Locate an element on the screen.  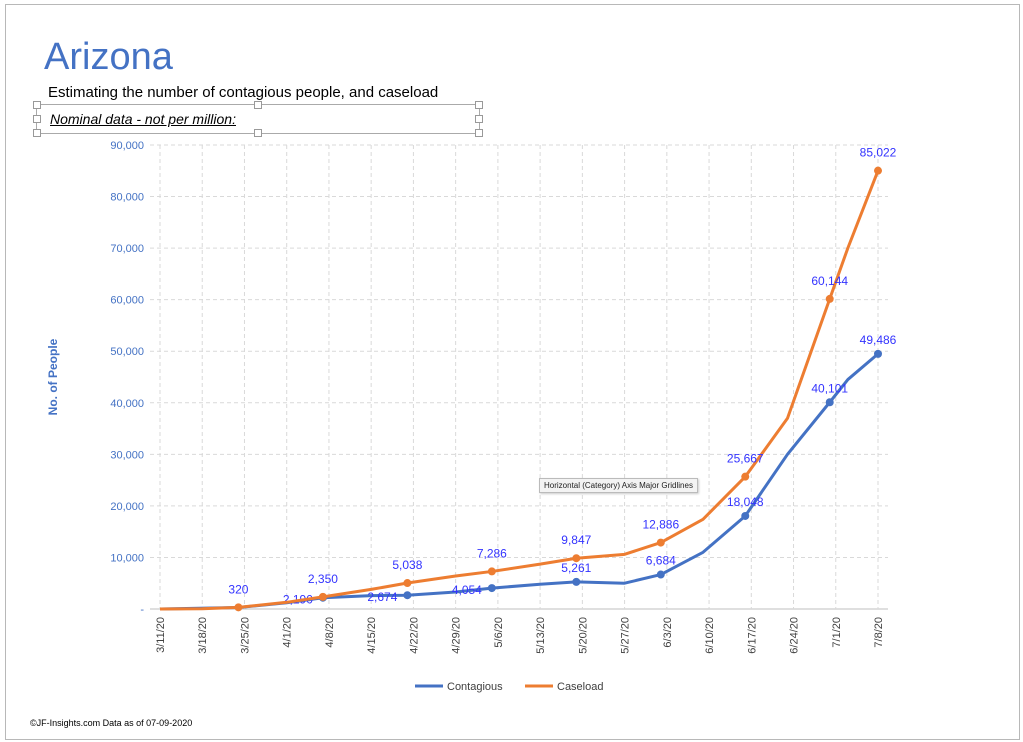
y-tick-label: 40,000 is located at coordinates (127, 404).